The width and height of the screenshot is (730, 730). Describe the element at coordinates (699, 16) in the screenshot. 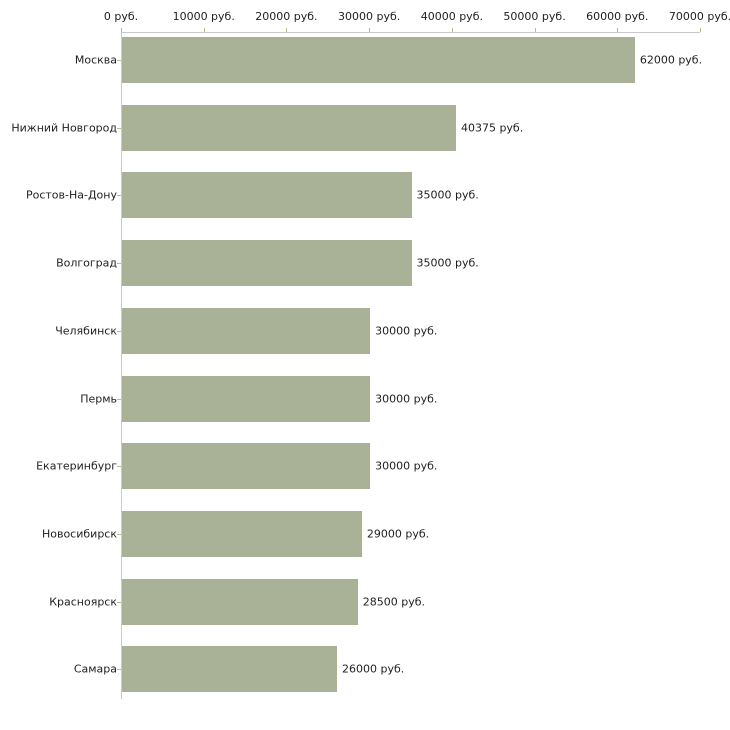

I see `x-axis-tick-label: 70000 руб.` at that location.